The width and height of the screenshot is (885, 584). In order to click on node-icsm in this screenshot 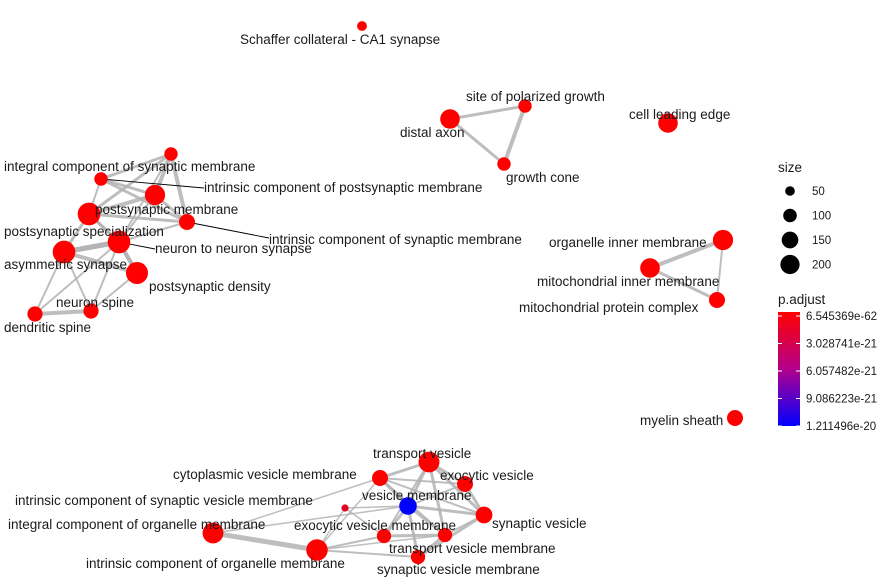, I will do `click(171, 154)`.